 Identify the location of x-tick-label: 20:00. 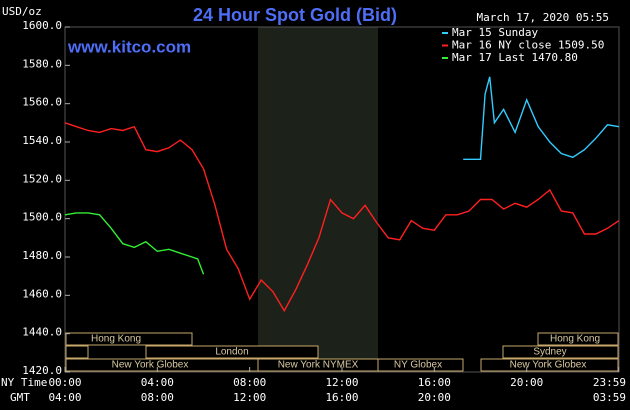
(526, 382).